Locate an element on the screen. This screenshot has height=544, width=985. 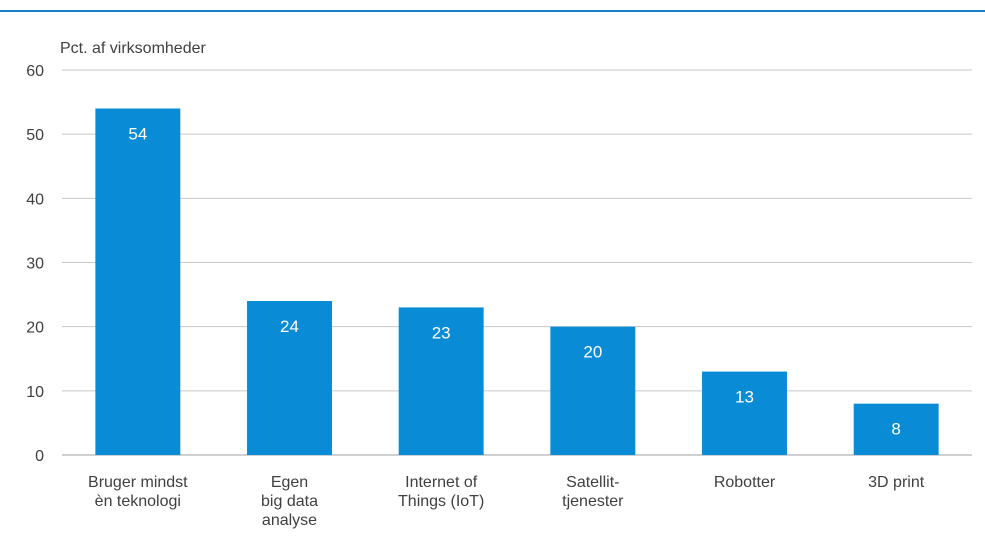
y-tick-label: 10 is located at coordinates (35, 392).